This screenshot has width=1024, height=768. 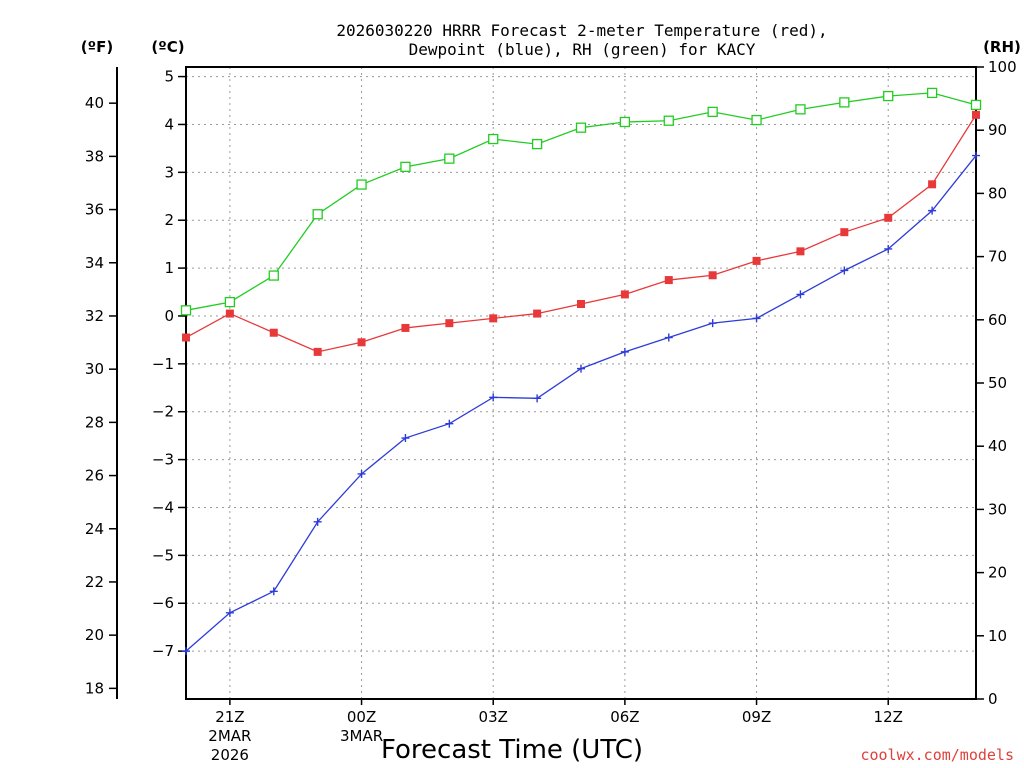 What do you see at coordinates (163, 460) in the screenshot?
I see `celsius-tick-label: −3` at bounding box center [163, 460].